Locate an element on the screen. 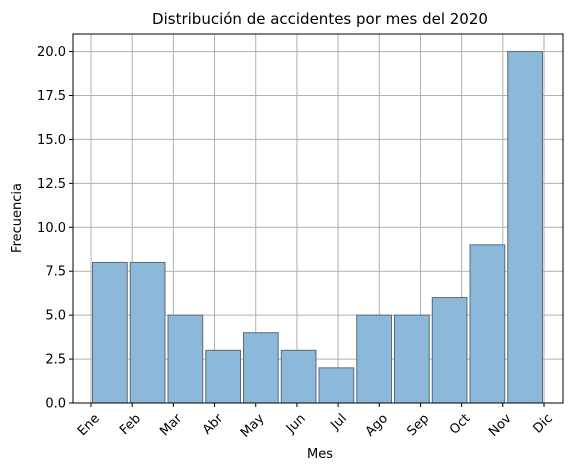  x-tick-label: Sep is located at coordinates (418, 425).